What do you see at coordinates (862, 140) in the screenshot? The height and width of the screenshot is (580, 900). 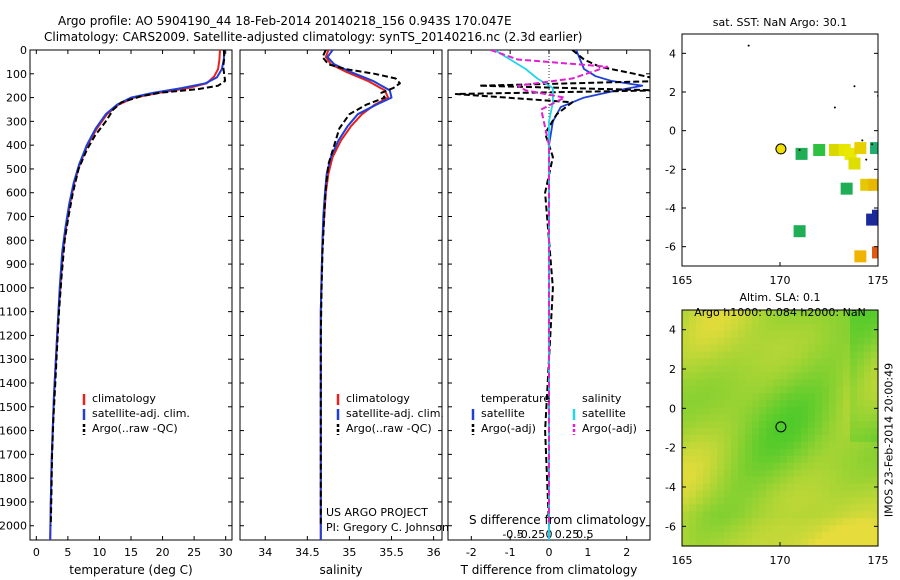 I see `island-dot` at bounding box center [862, 140].